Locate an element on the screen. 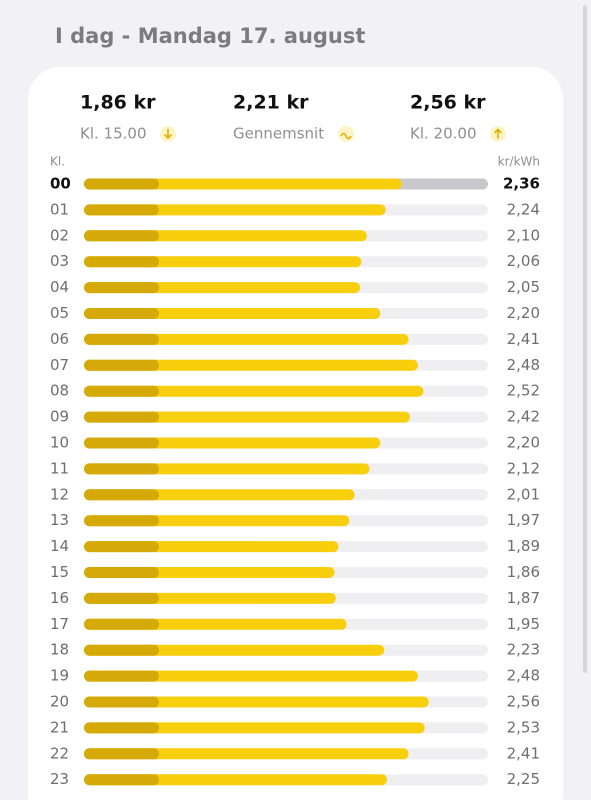 The width and height of the screenshot is (591, 800). avg-icon is located at coordinates (346, 136).